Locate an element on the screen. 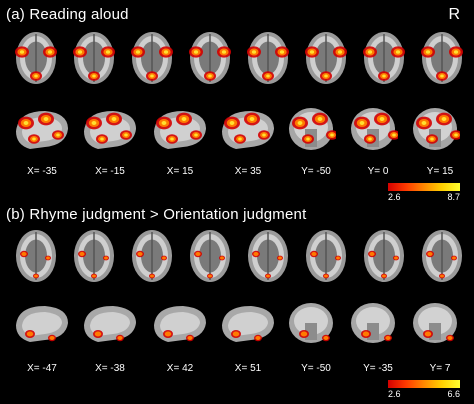 This screenshot has width=474, height=404. colorbar-b-max: 6.6 is located at coordinates (453, 394).